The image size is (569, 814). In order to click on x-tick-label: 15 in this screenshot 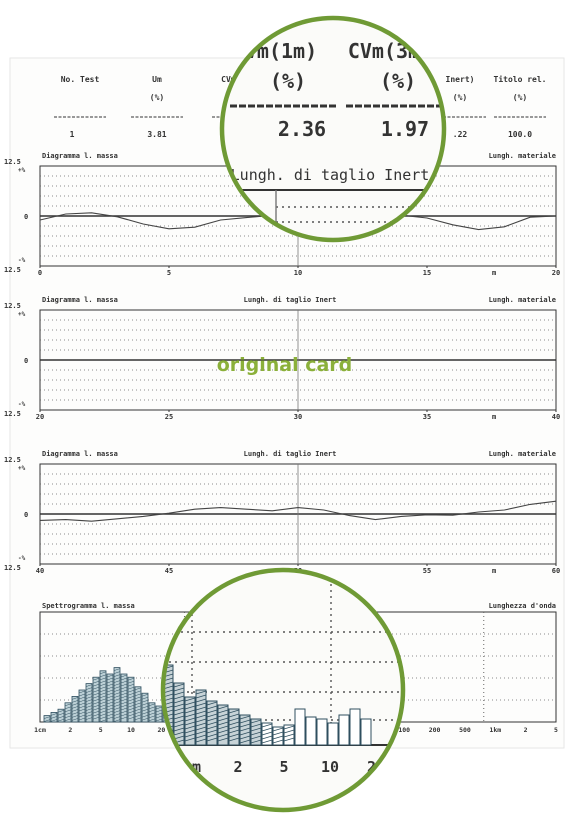, I will do `click(427, 273)`.